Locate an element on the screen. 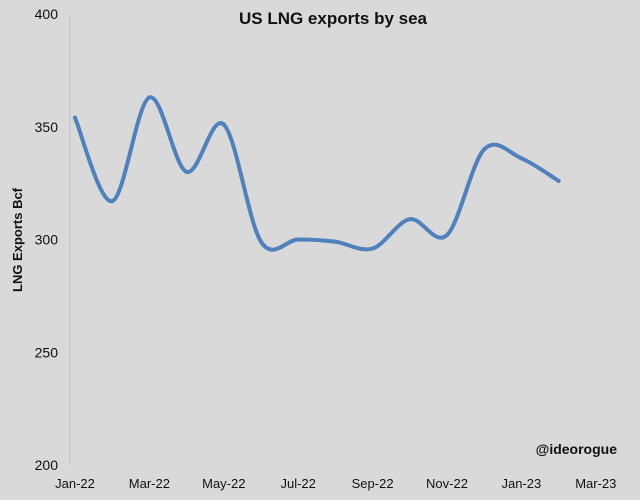 The height and width of the screenshot is (500, 640). x-tick-label: Mar-22 is located at coordinates (149, 483).